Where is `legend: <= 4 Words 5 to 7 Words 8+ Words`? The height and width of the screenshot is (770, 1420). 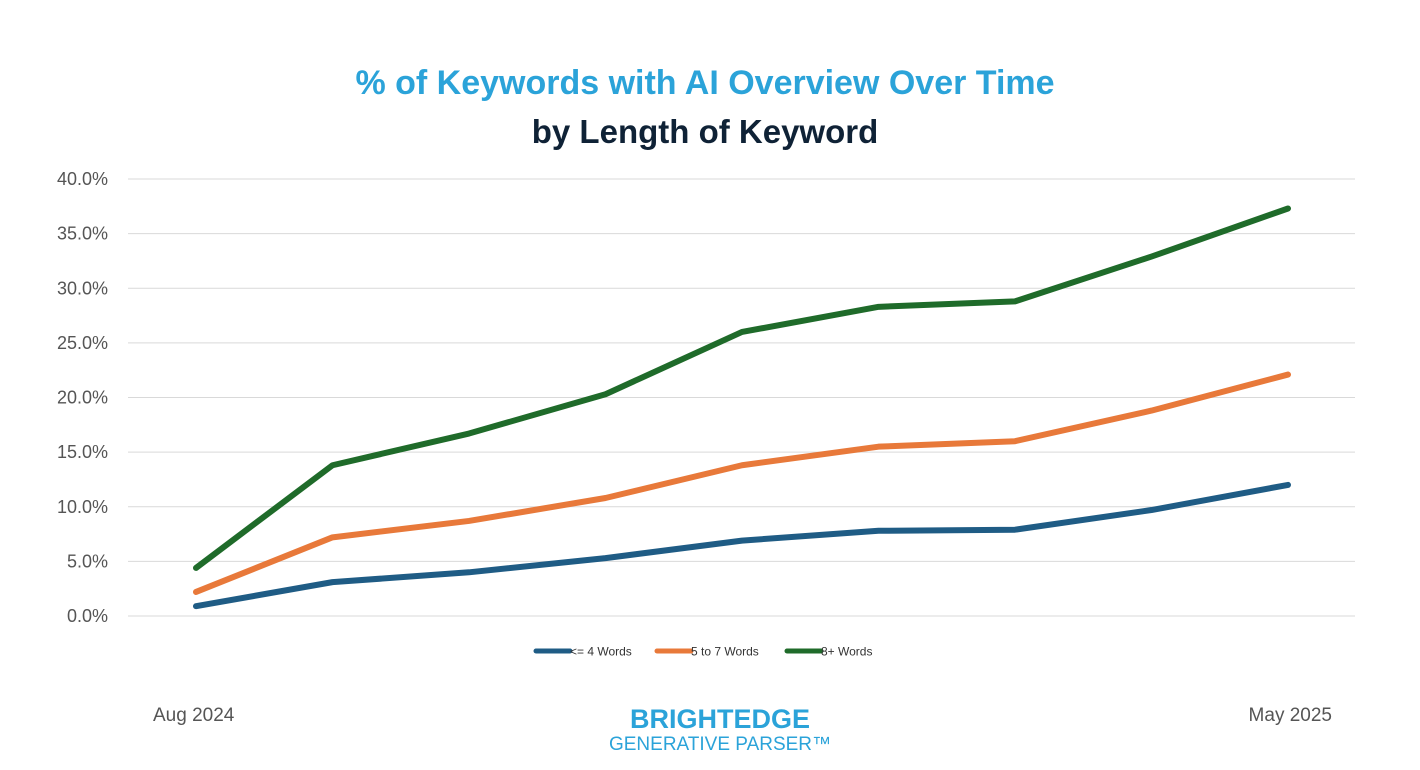
legend: <= 4 Words 5 to 7 Words 8+ Words is located at coordinates (702, 652).